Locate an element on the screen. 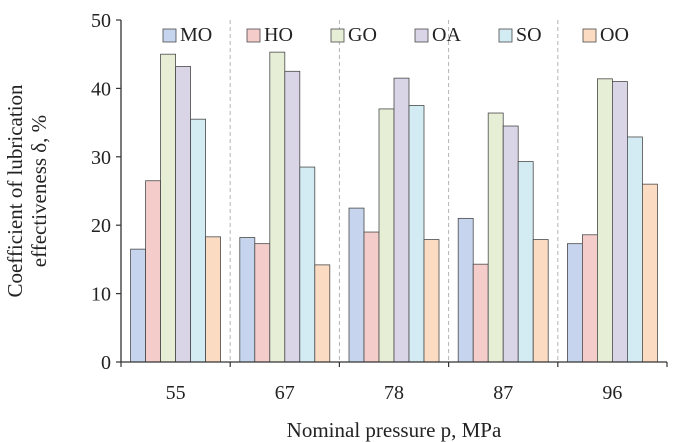 The width and height of the screenshot is (673, 442). x-ticks: 55 67 78 87 96 is located at coordinates (394, 383).